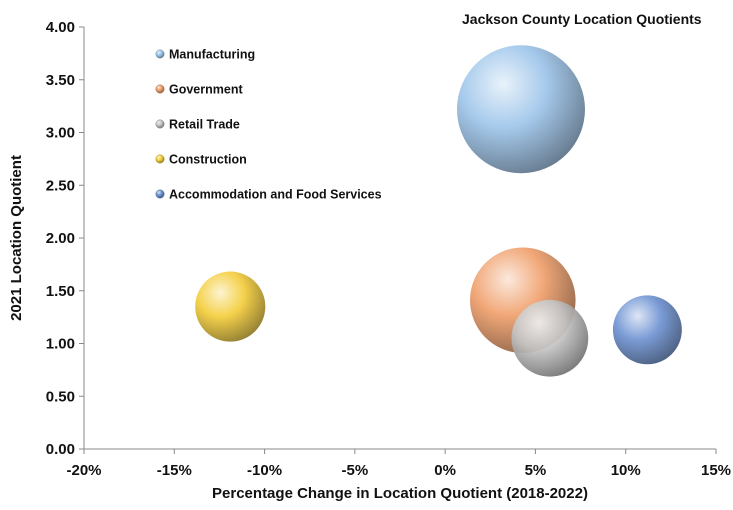  What do you see at coordinates (204, 125) in the screenshot?
I see `legend-label-retail-trade: Retail Trade` at bounding box center [204, 125].